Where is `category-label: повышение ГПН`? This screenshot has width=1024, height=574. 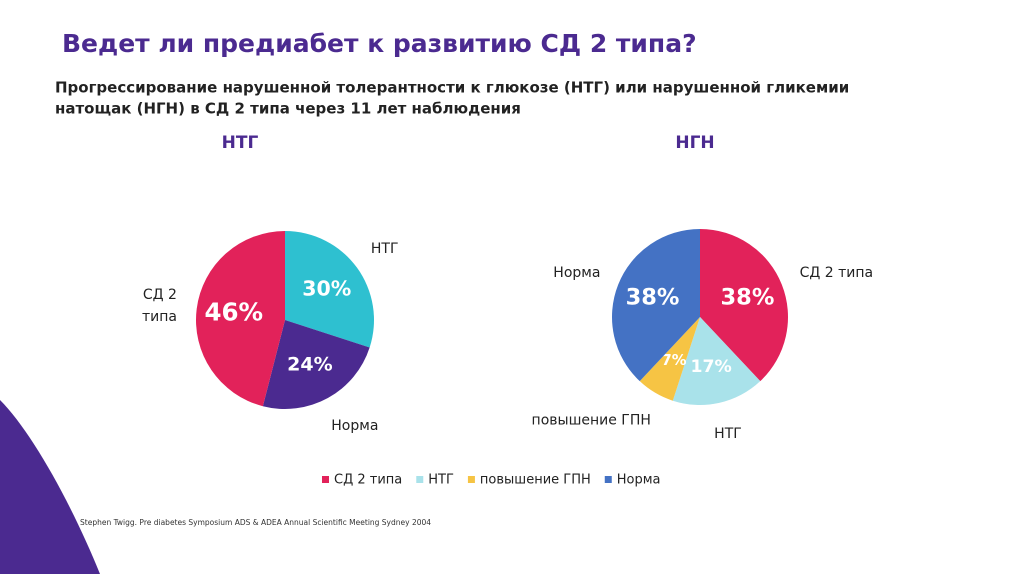
category-label: повышение ГПН is located at coordinates (591, 420).